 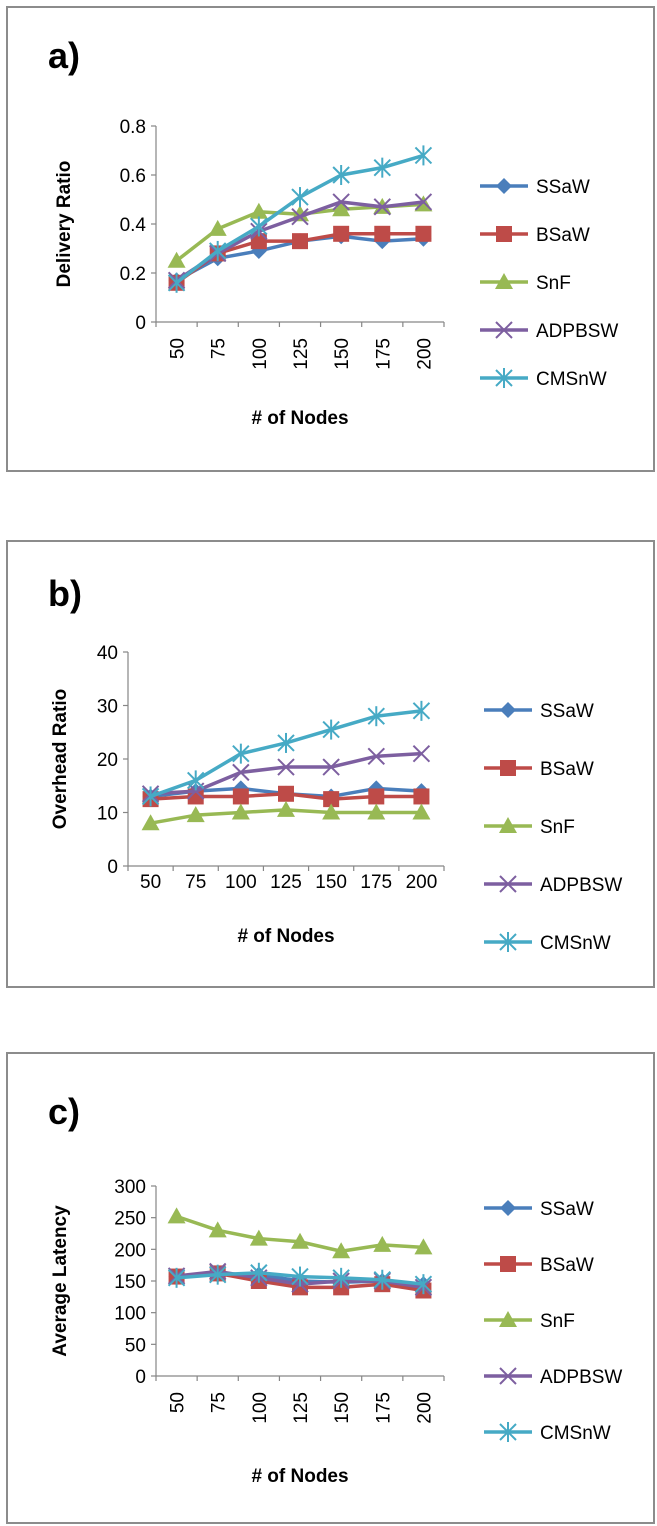 What do you see at coordinates (286, 882) in the screenshot?
I see `x-tick-label: 125` at bounding box center [286, 882].